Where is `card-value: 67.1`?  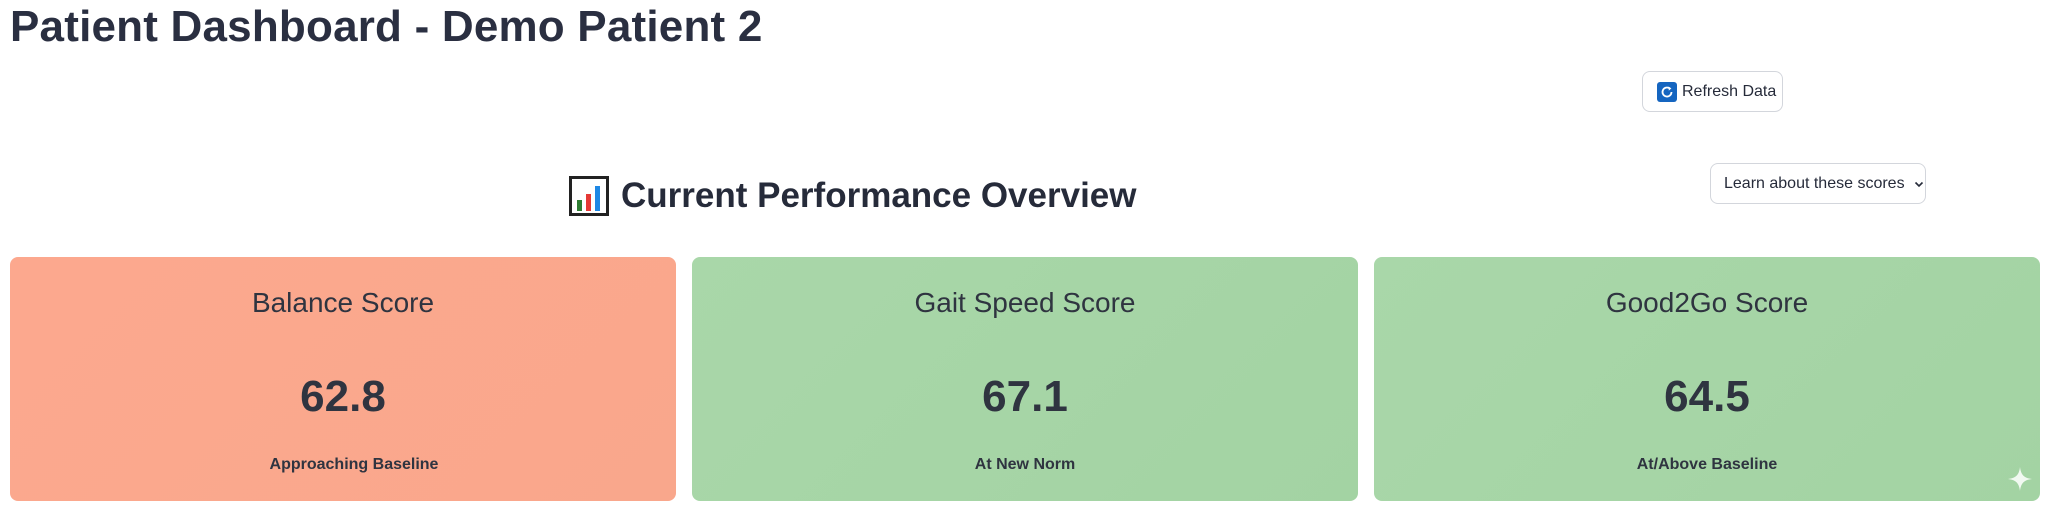
card-value: 67.1 is located at coordinates (1025, 396).